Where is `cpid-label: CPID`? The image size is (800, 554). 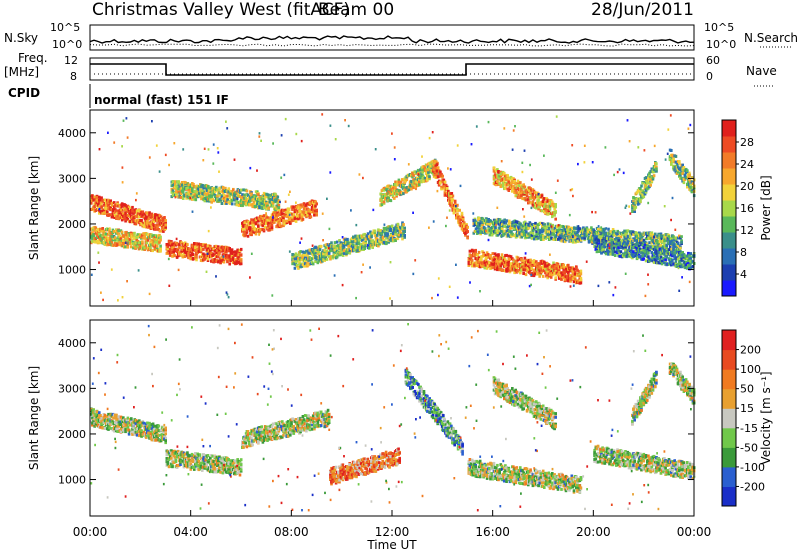 cpid-label: CPID is located at coordinates (24, 93).